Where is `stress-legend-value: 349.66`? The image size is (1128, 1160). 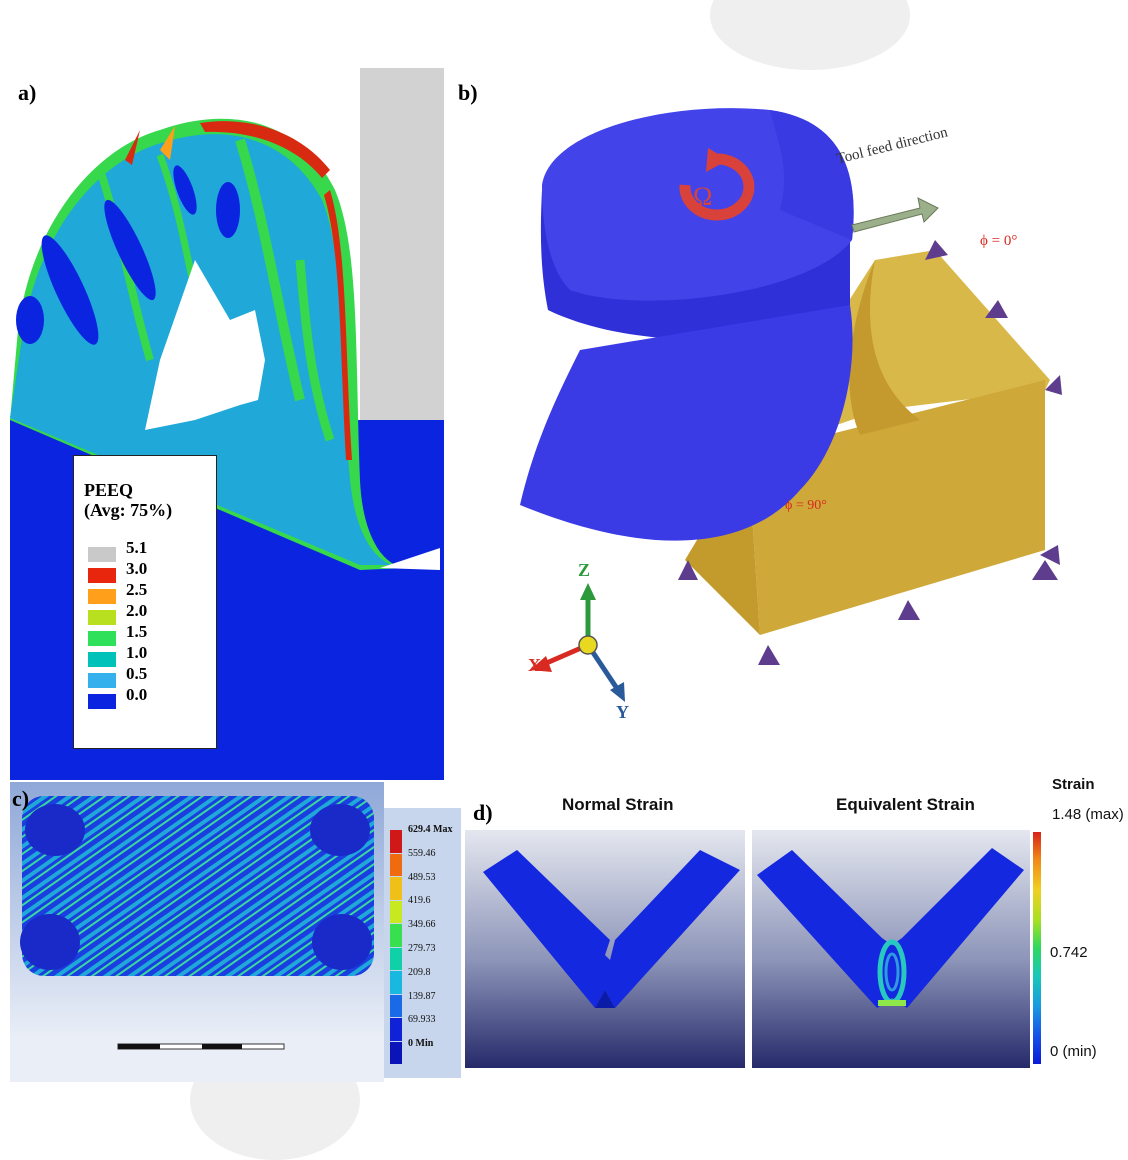 stress-legend-value: 349.66 is located at coordinates (422, 925).